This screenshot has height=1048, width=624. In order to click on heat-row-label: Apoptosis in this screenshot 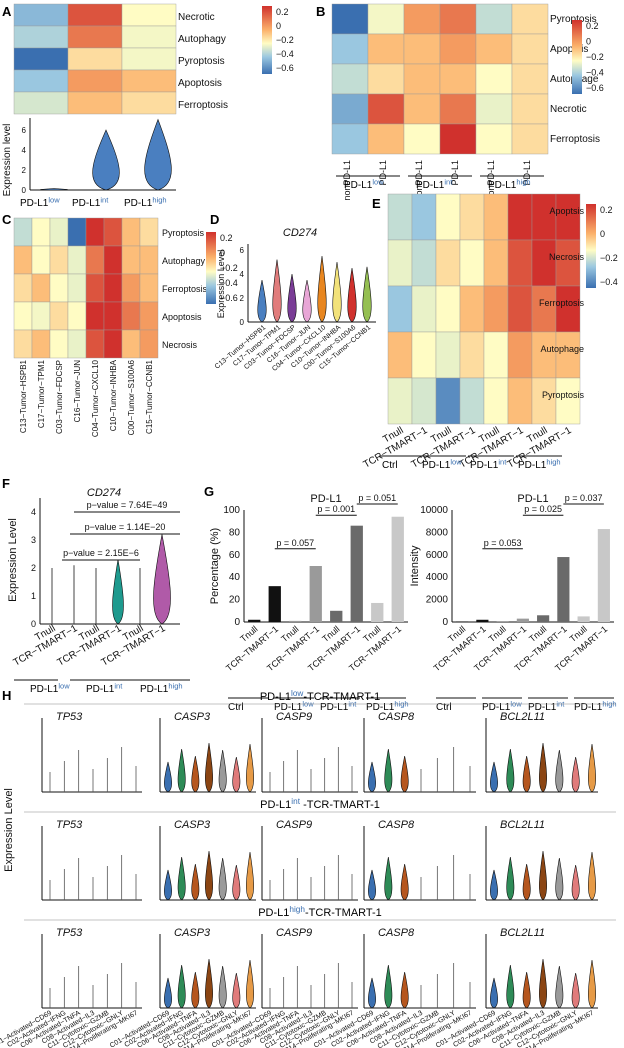, I will do `click(200, 83)`.